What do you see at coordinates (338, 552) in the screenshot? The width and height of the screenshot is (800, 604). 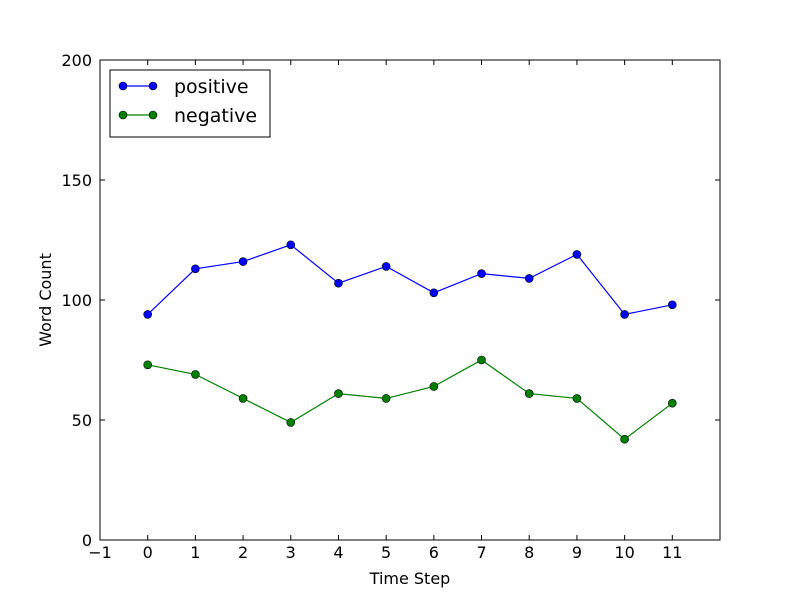 I see `x-tick-label: 4` at bounding box center [338, 552].